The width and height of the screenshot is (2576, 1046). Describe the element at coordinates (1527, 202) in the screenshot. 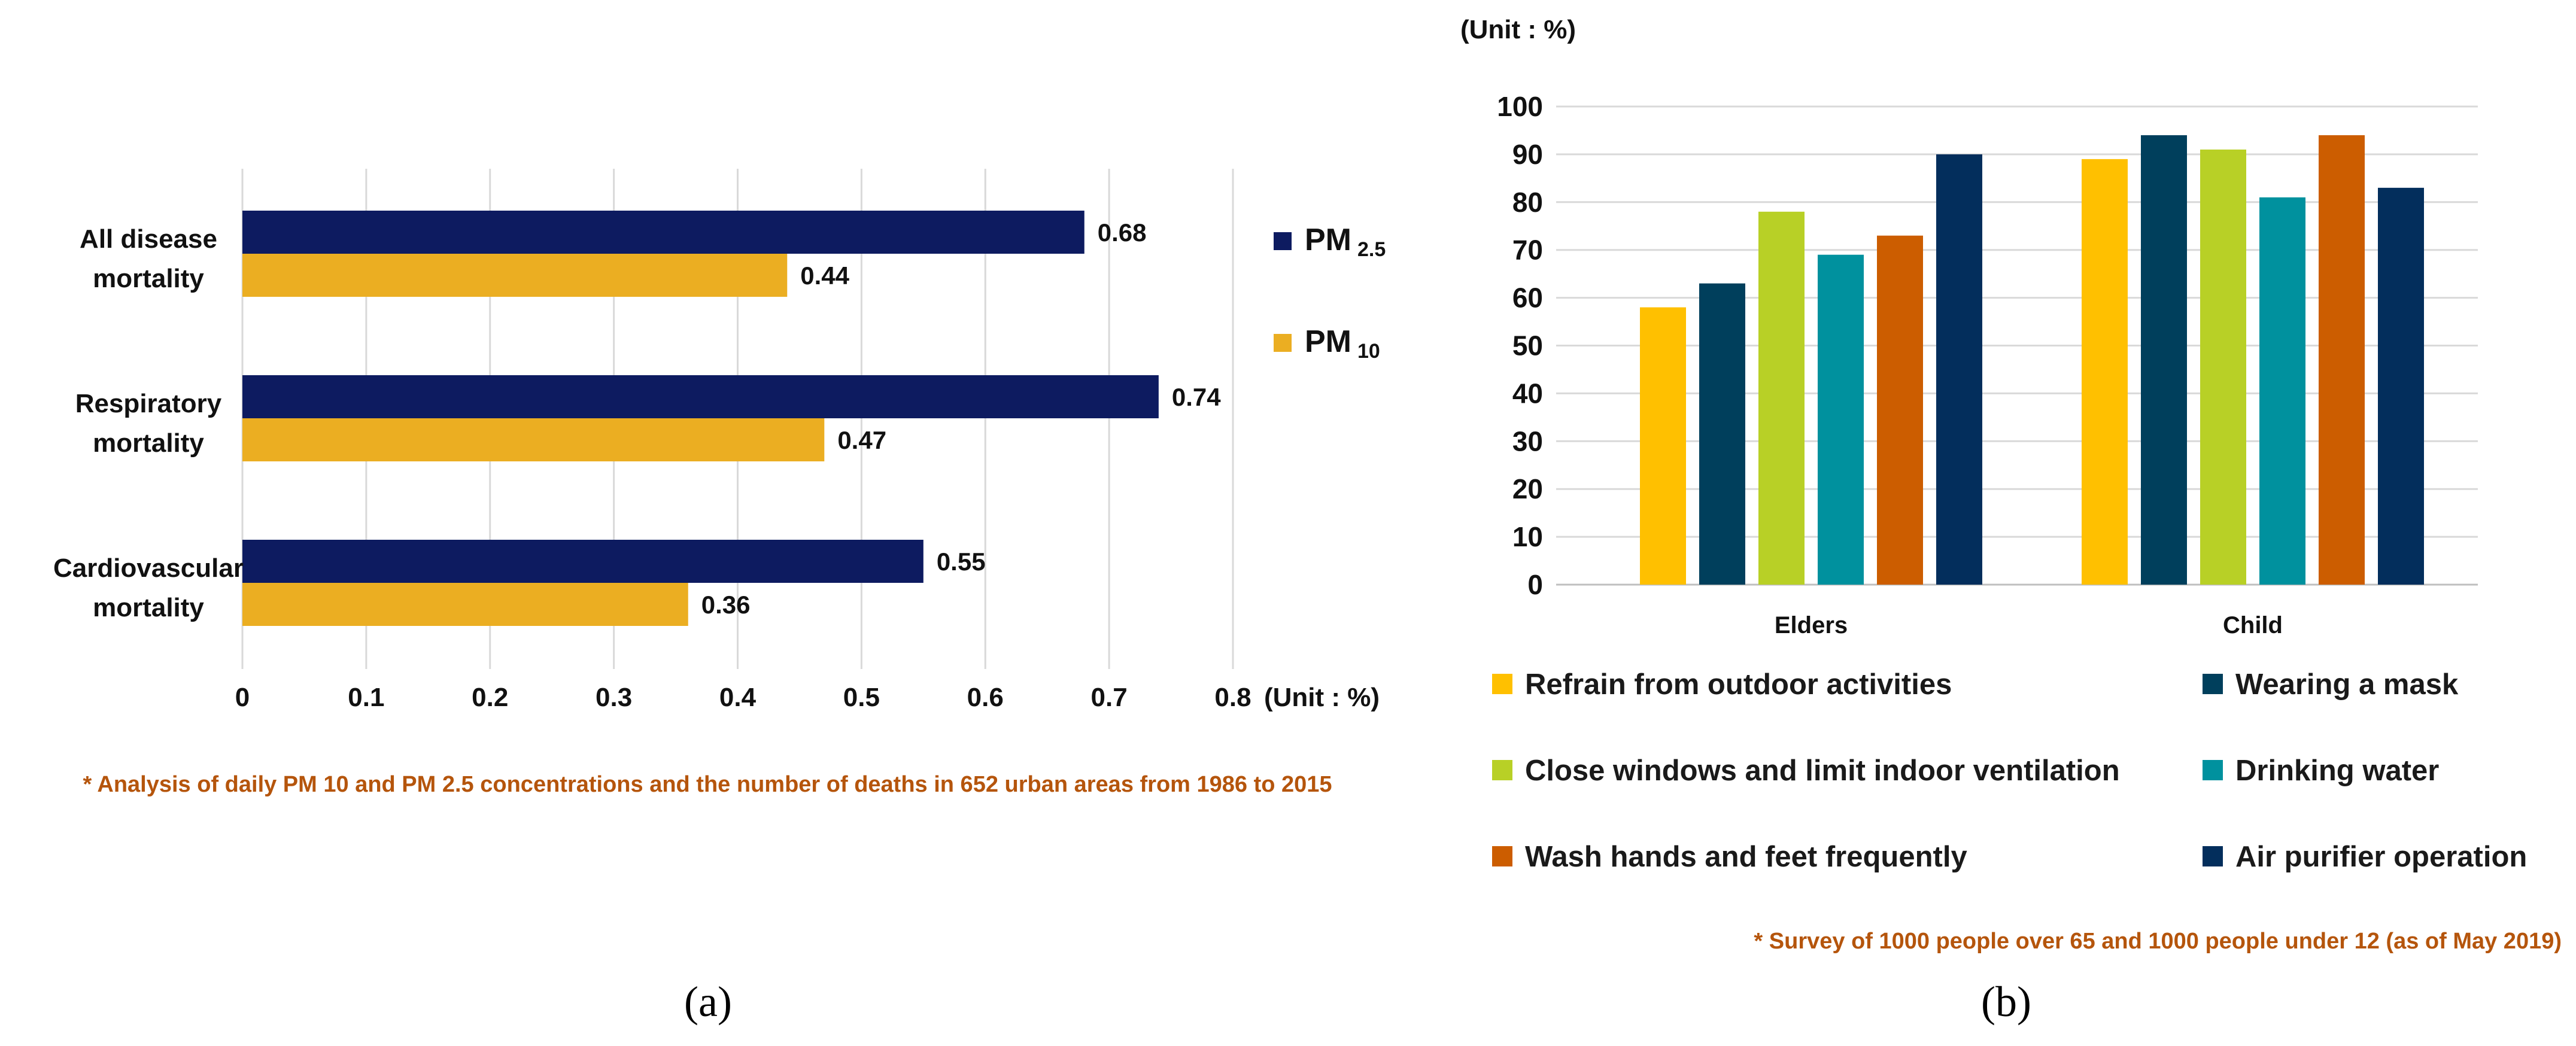

I see `chart-b-ytick-label: 80` at that location.